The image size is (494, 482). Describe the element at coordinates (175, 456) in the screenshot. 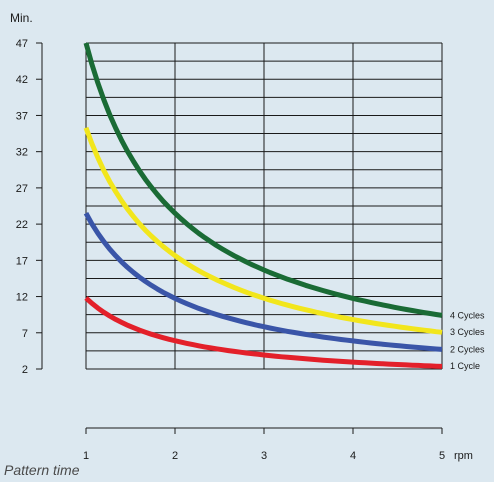

I see `x-tick-label: 2` at that location.